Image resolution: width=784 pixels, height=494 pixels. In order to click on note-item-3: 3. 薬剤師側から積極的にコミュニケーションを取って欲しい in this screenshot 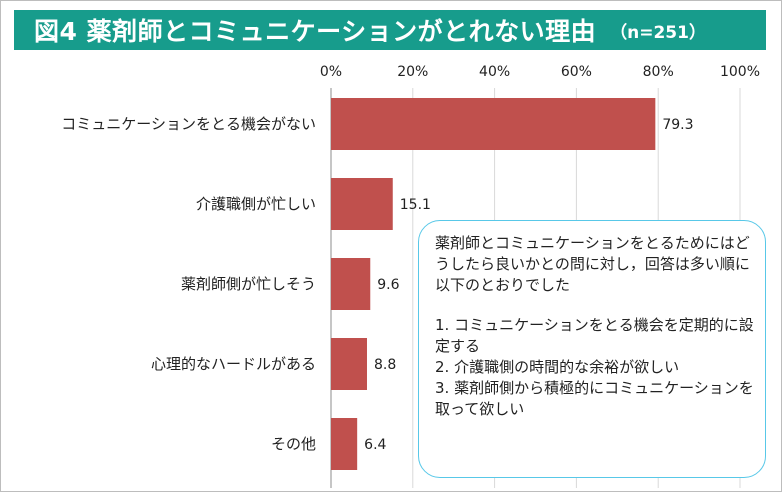, I will do `click(594, 398)`.